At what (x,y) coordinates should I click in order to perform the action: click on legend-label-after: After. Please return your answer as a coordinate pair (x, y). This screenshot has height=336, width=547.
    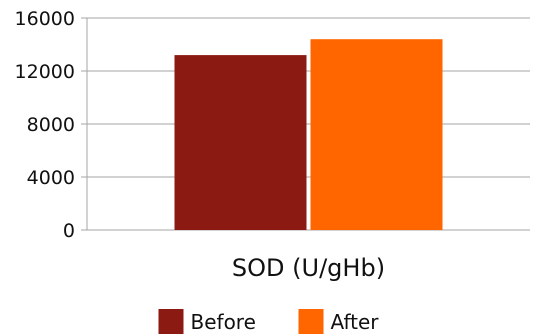
    Looking at the image, I should click on (355, 322).